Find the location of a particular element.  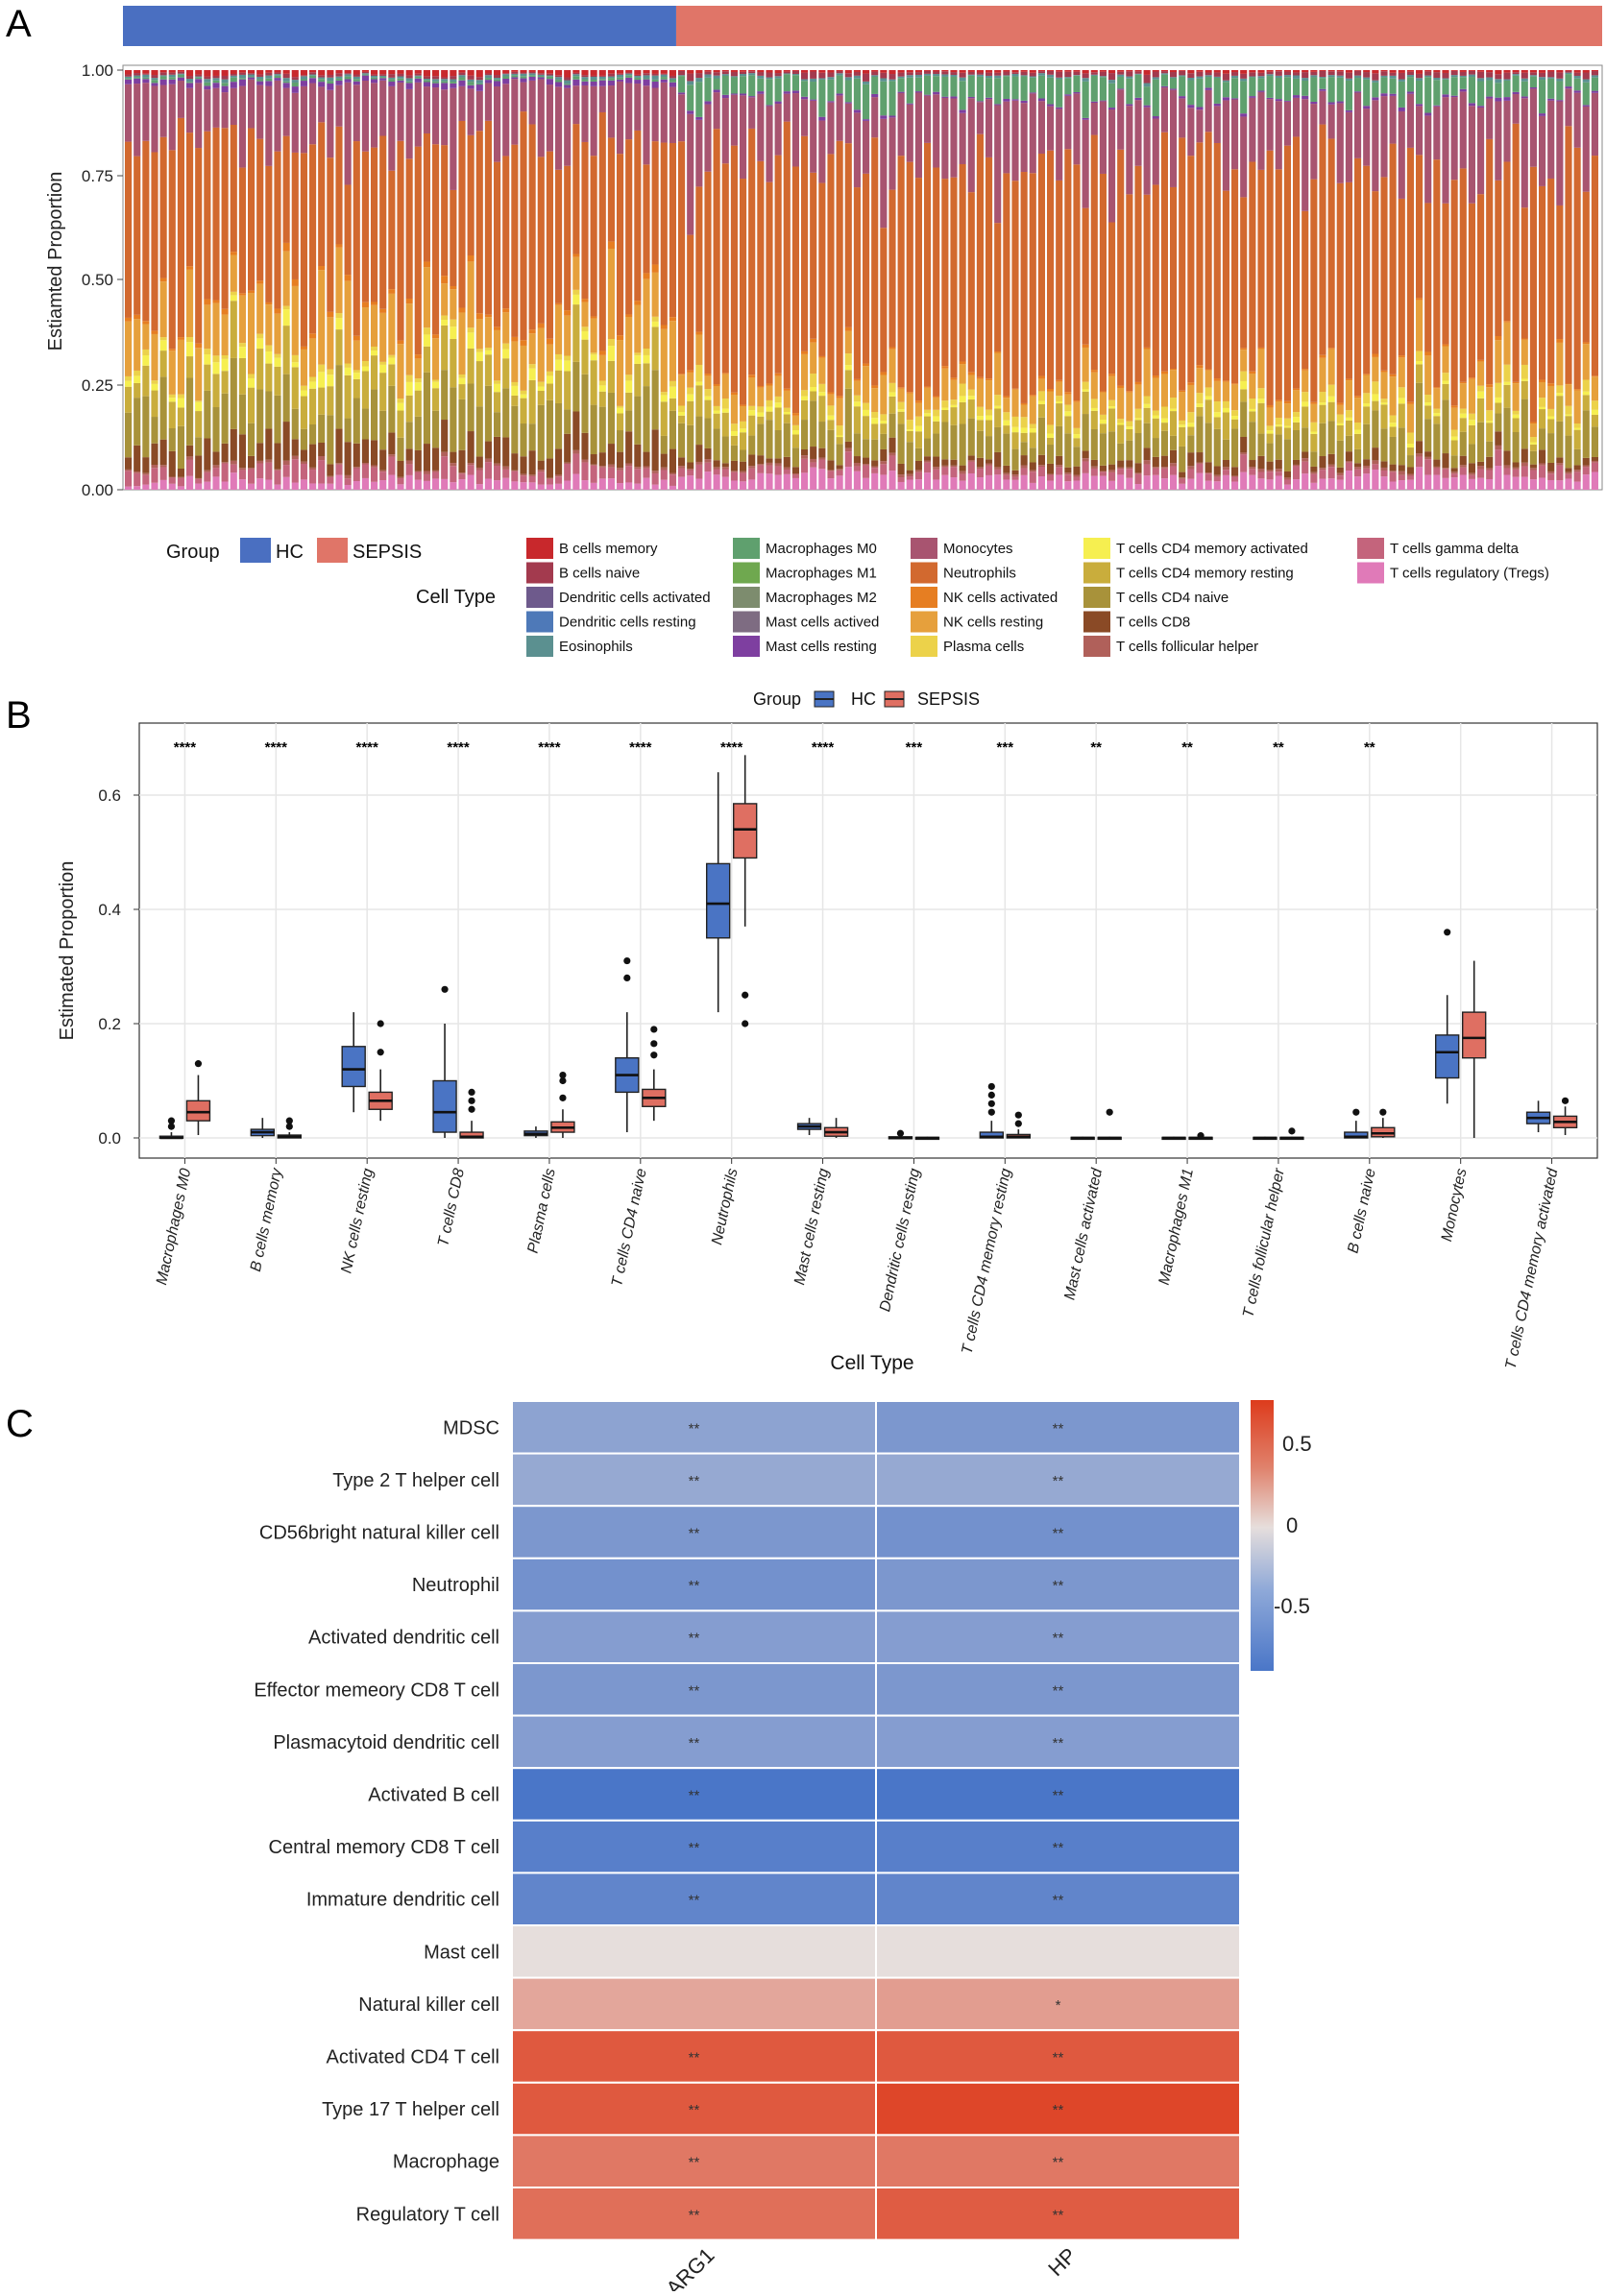

ytick-b-02: 0.2 is located at coordinates (109, 1024).